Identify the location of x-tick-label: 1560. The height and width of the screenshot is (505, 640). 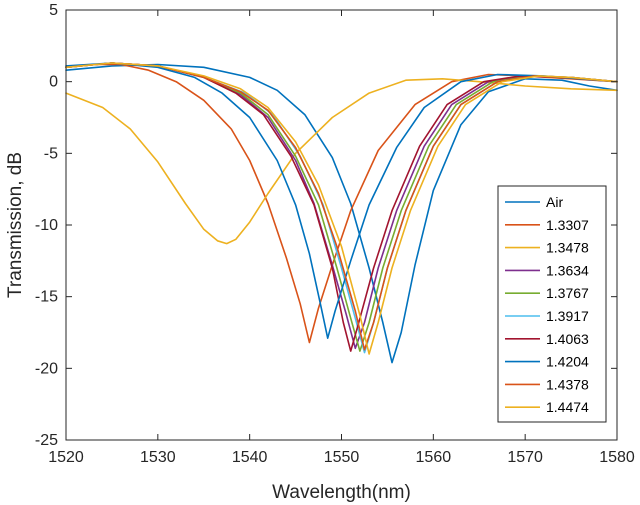
(434, 457).